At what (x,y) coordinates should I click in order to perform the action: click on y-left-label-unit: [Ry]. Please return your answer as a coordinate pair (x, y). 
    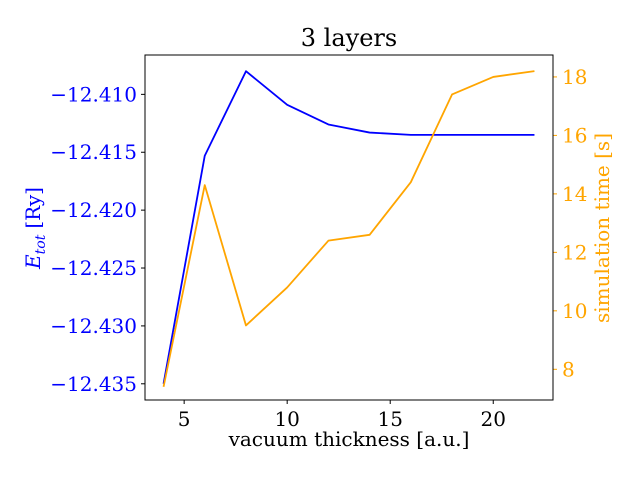
    Looking at the image, I should click on (33, 208).